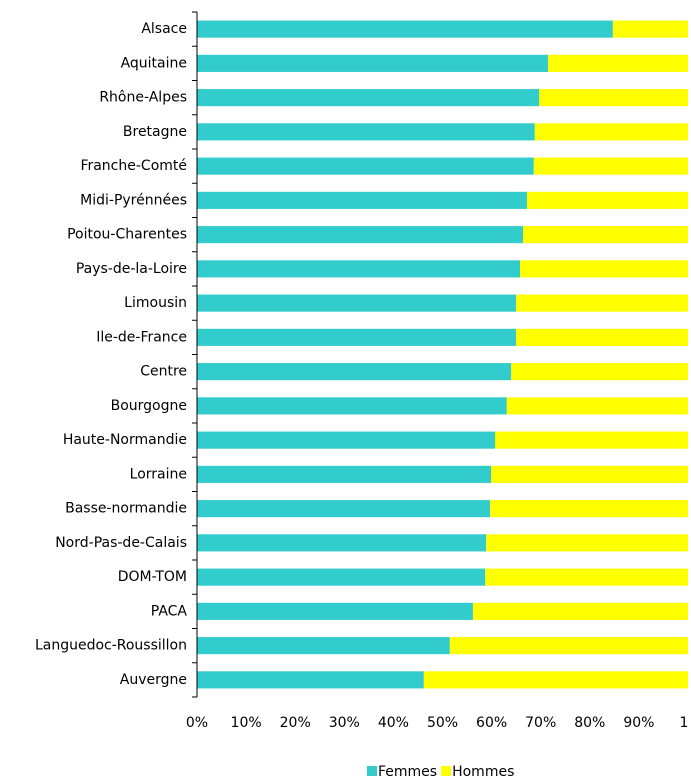 This screenshot has width=691, height=781. I want to click on y-tick-label: Lorraine, so click(158, 474).